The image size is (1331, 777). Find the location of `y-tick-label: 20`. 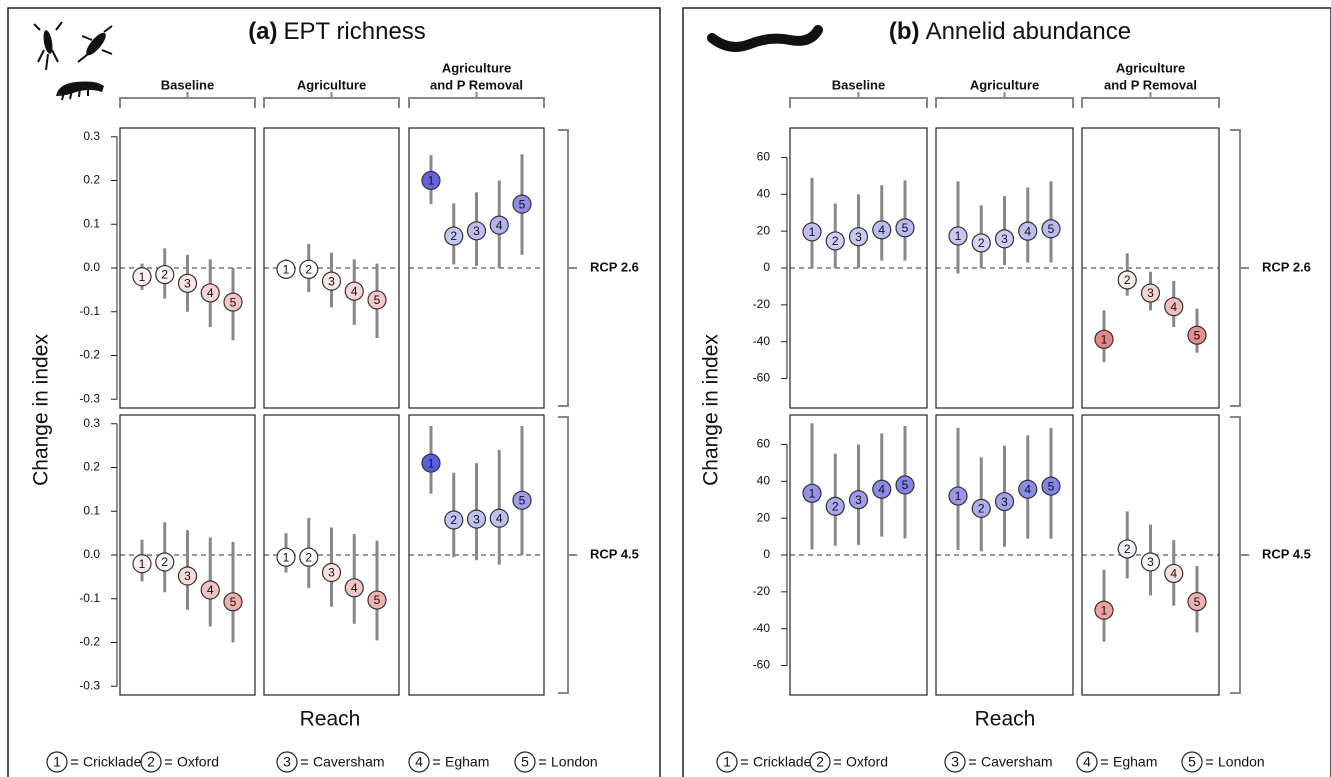

y-tick-label: 20 is located at coordinates (764, 230).